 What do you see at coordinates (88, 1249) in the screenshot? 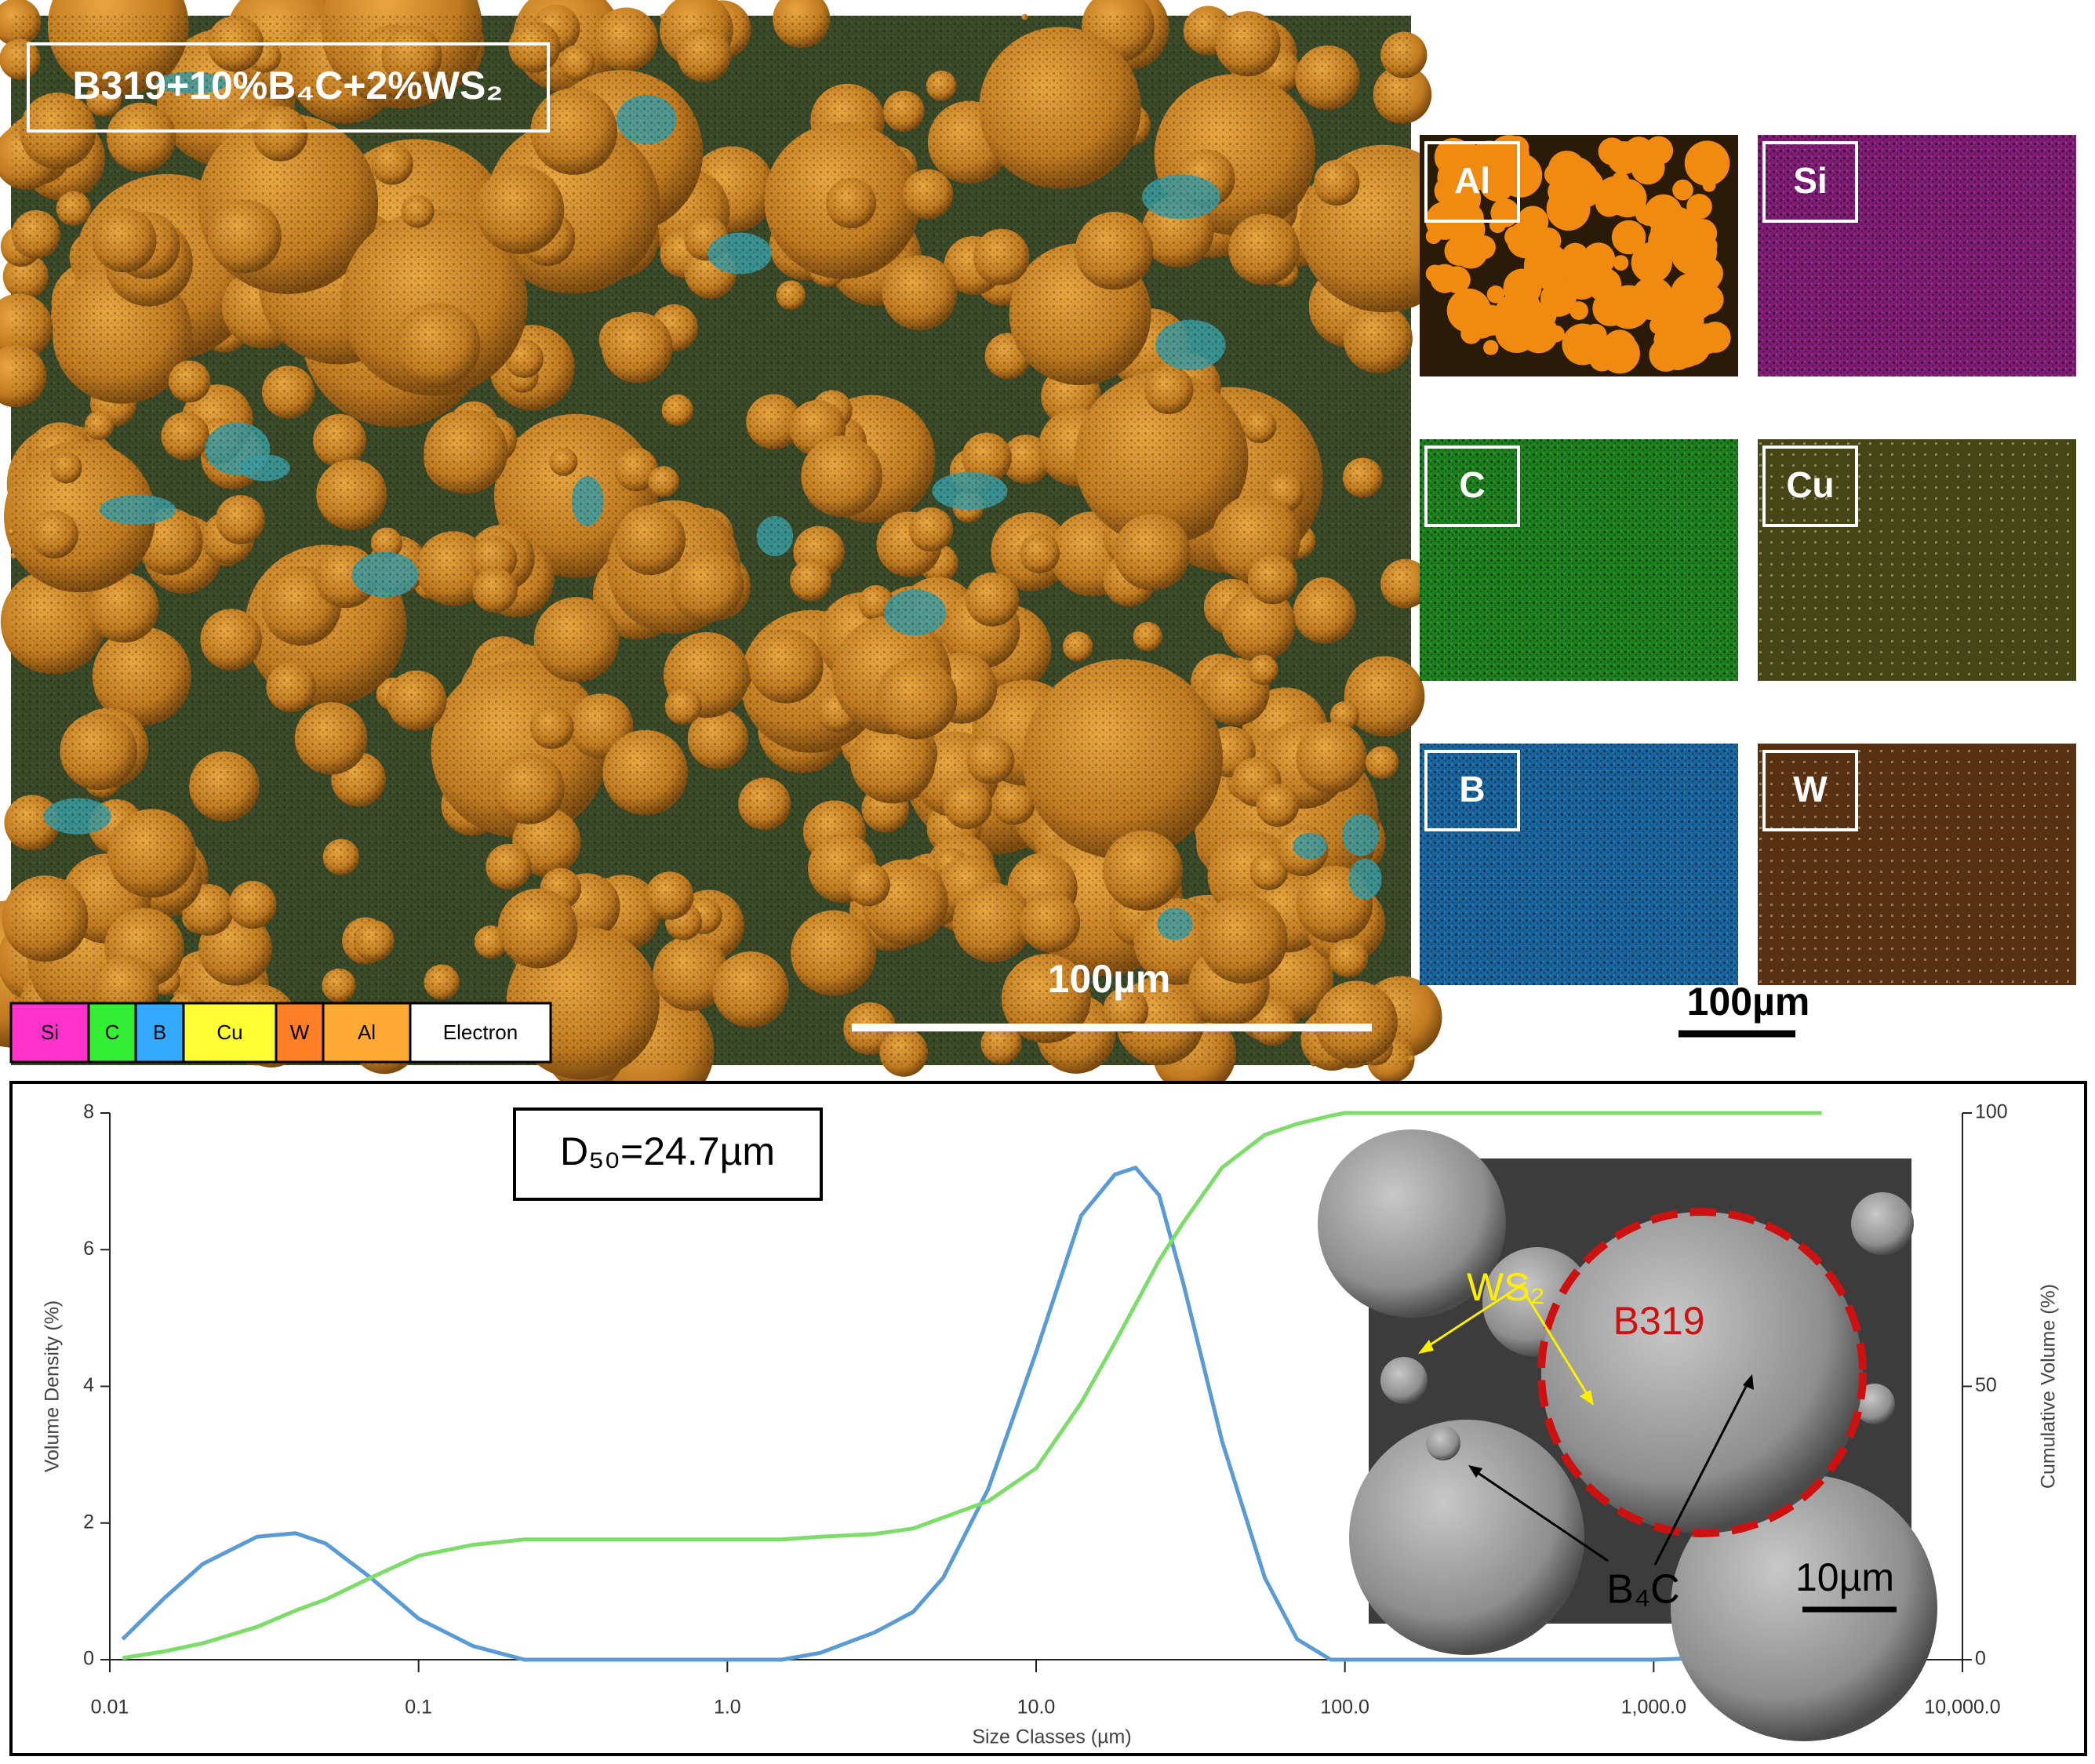
I see `y-tick-label: 6` at bounding box center [88, 1249].